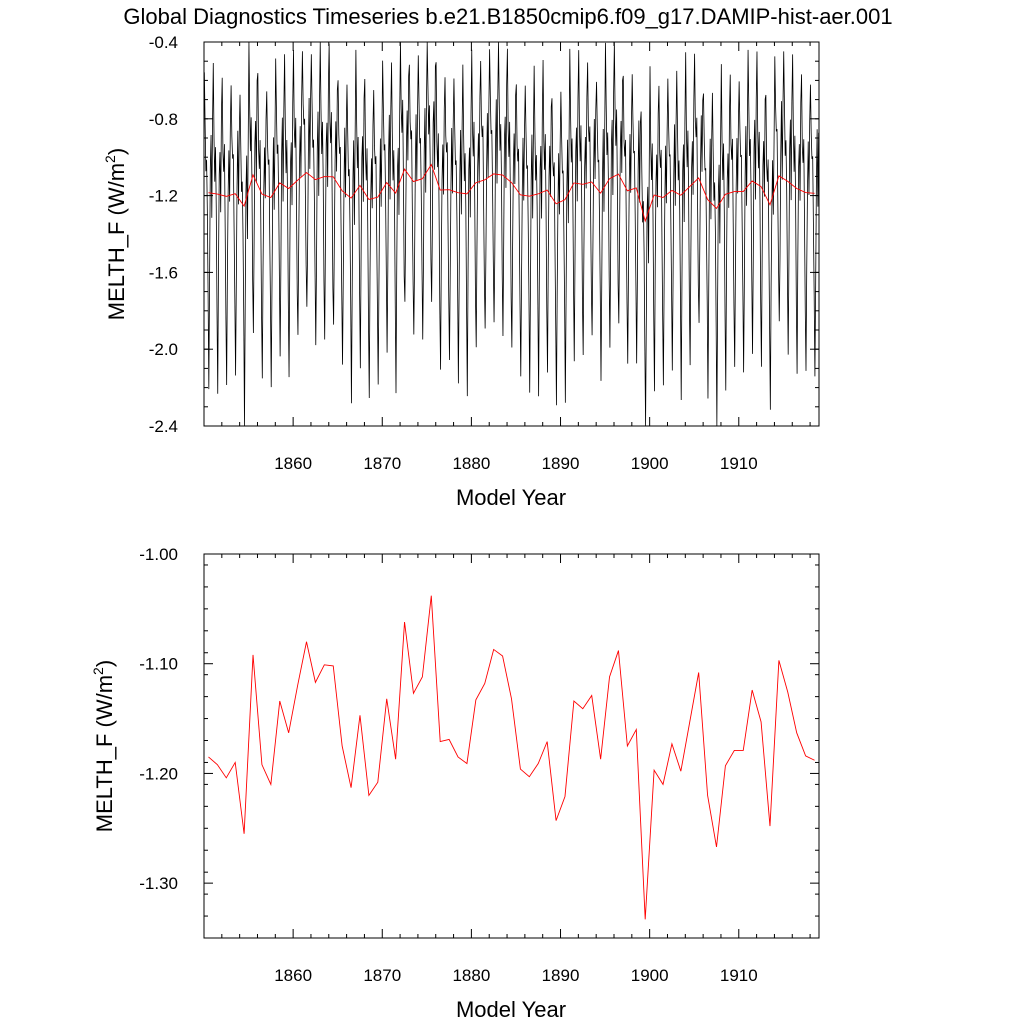  I want to click on bottom-x-axis-label: Model Year, so click(511, 1009).